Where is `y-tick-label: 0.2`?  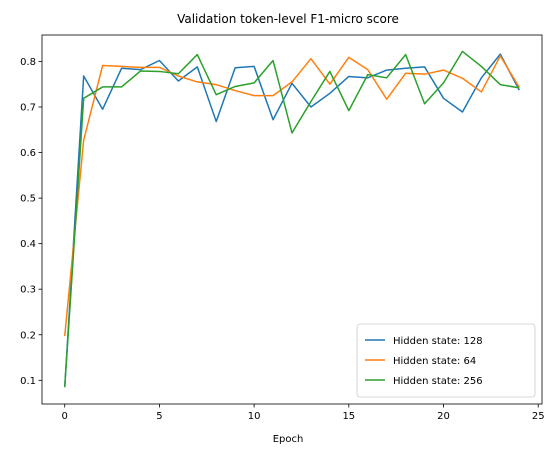
y-tick-label: 0.2 is located at coordinates (28, 335).